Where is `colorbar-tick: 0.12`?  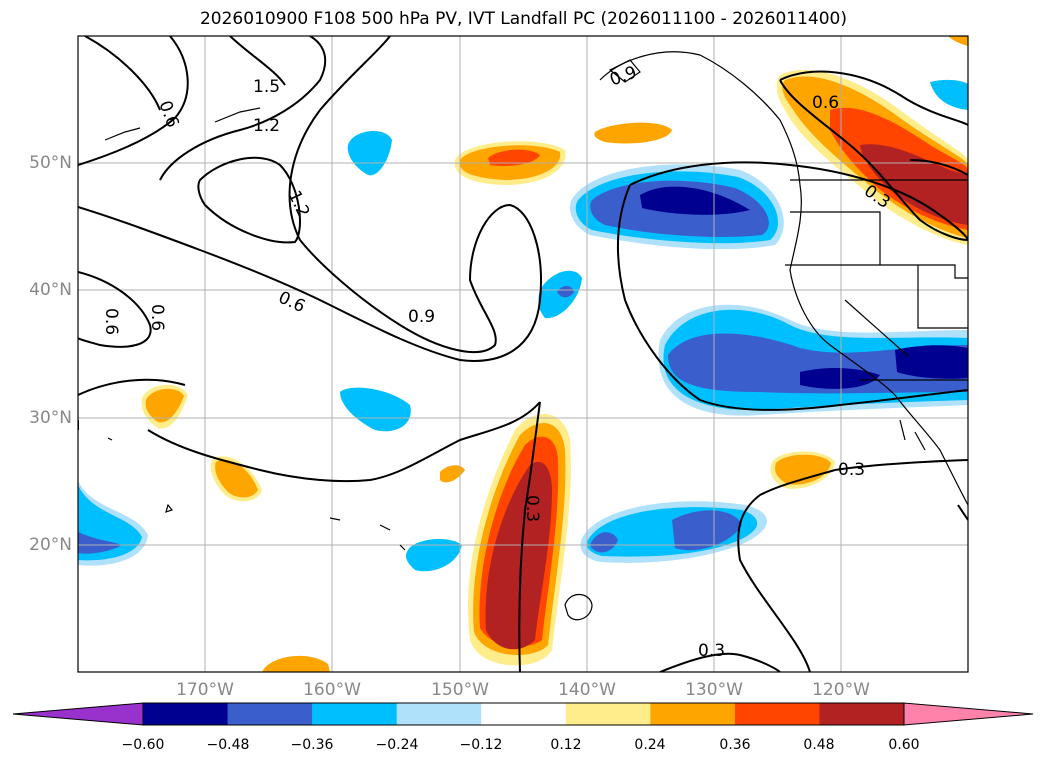
colorbar-tick: 0.12 is located at coordinates (566, 745).